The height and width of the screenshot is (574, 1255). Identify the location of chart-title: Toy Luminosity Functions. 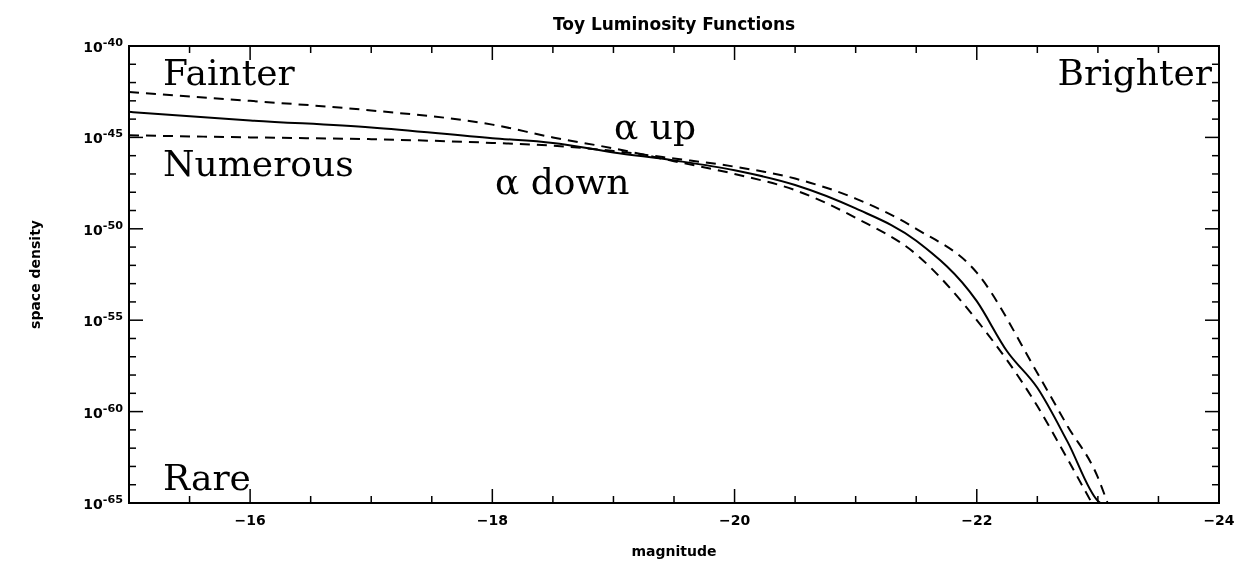
(674, 24).